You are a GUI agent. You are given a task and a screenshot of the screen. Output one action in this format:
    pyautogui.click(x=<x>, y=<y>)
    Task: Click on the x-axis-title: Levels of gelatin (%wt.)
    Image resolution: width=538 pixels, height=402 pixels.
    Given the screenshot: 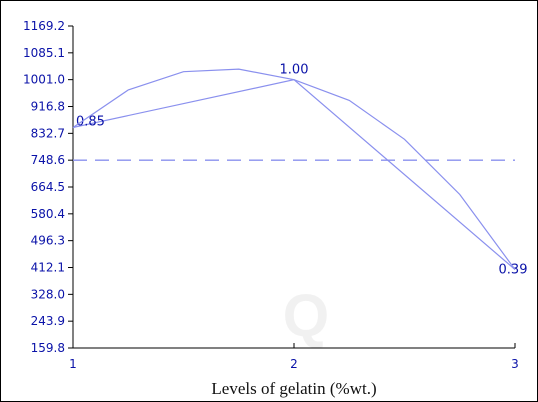 What is the action you would take?
    pyautogui.click(x=293, y=388)
    